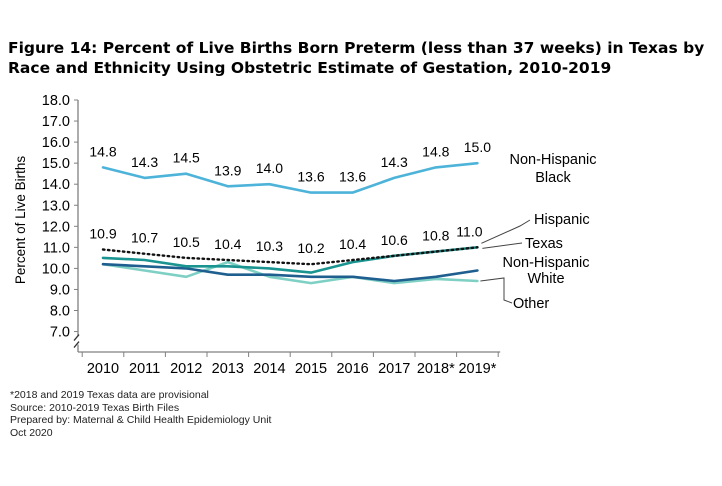  Describe the element at coordinates (144, 369) in the screenshot. I see `x-tick-label: 2011` at that location.